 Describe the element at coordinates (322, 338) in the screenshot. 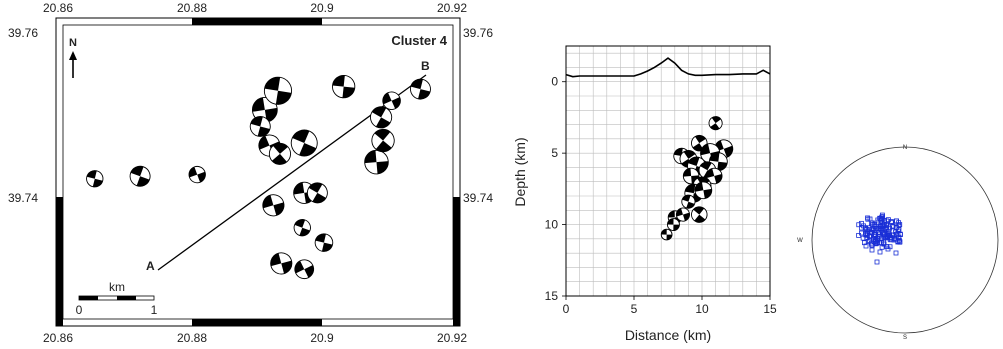

I see `lon-tick-bottom-3: 20.9` at that location.